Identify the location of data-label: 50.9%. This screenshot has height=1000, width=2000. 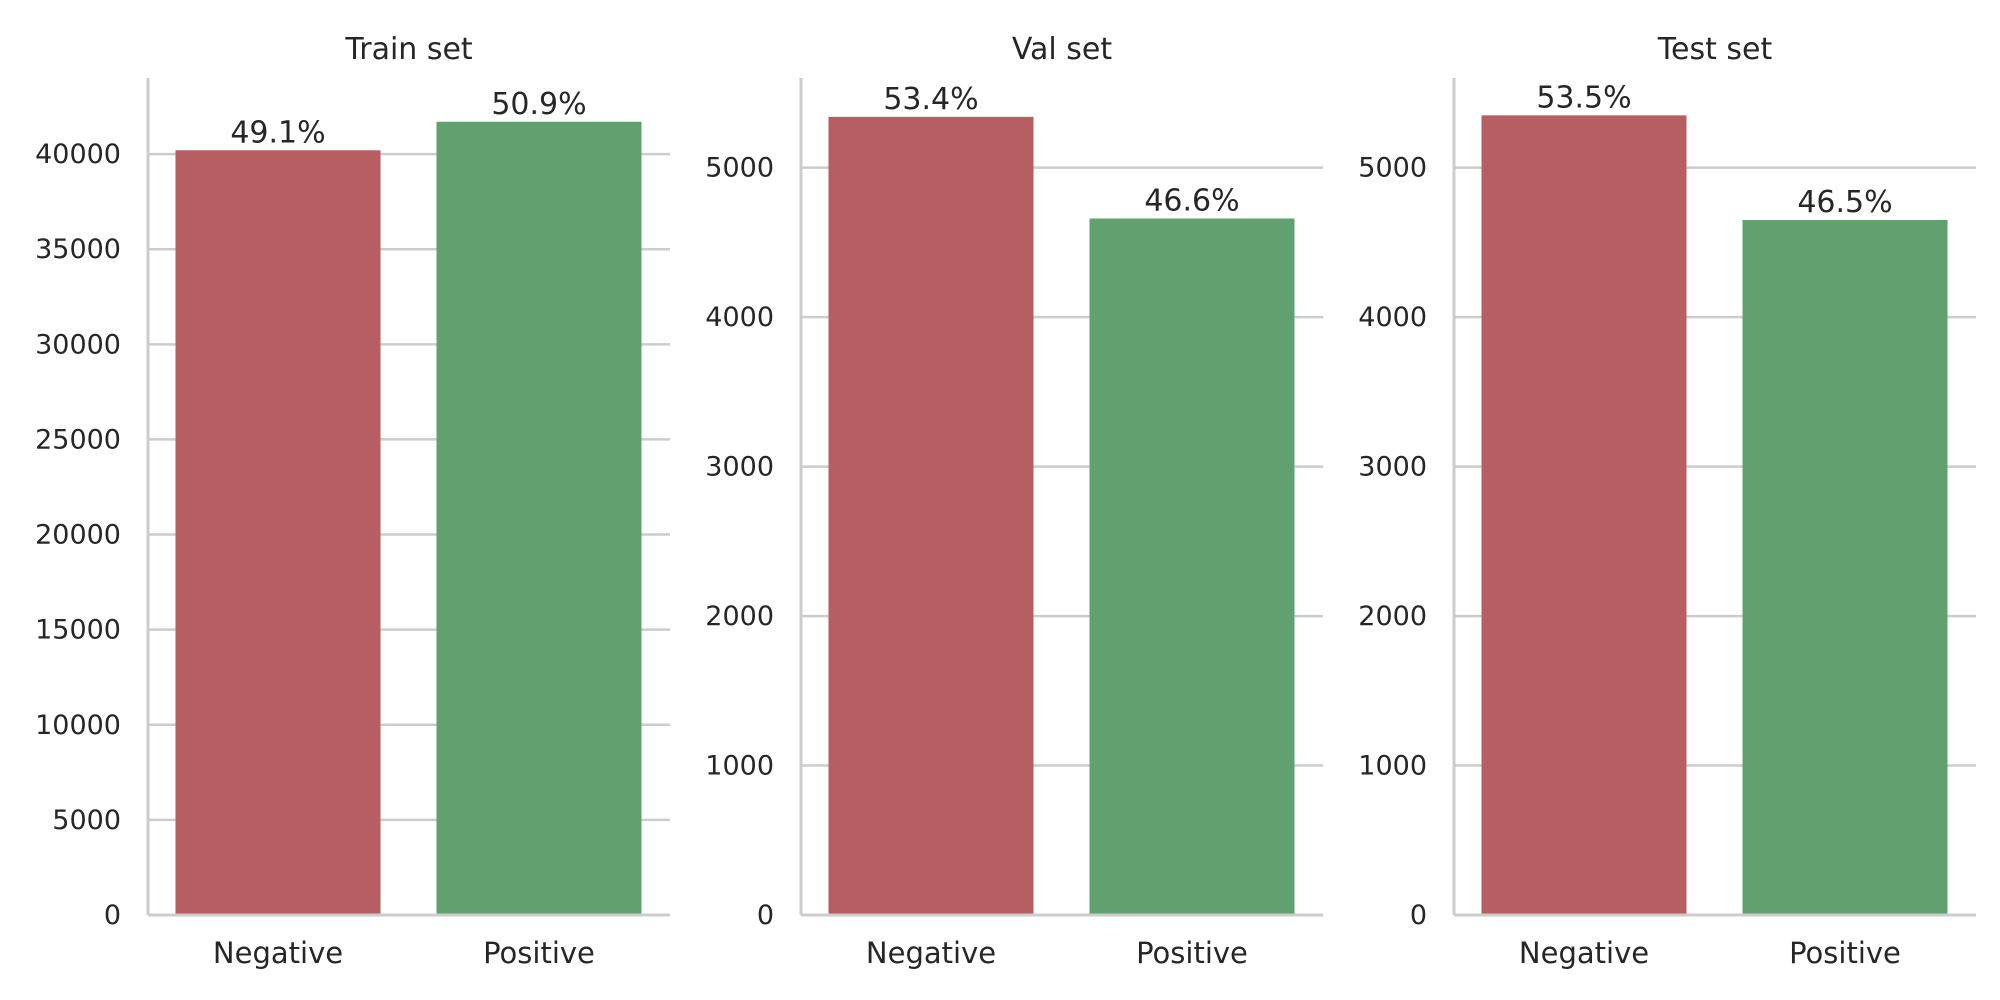
(538, 104).